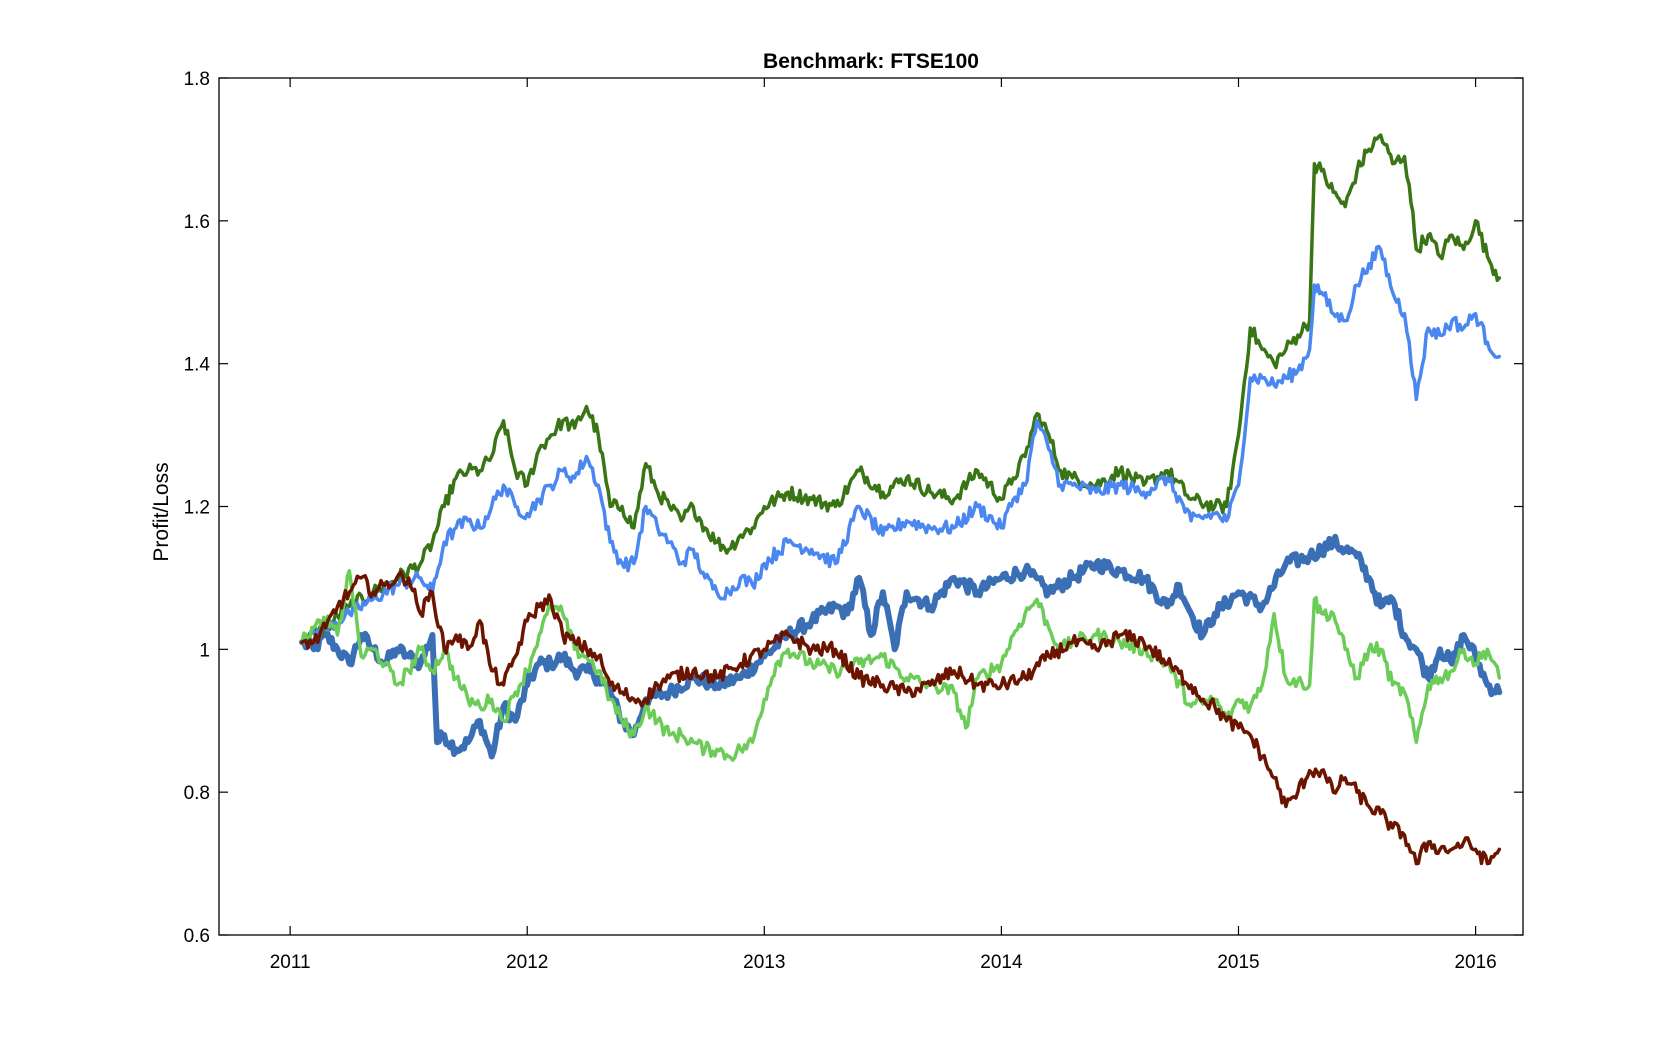 This screenshot has width=1666, height=1046. Describe the element at coordinates (197, 936) in the screenshot. I see `y-tick-label: 0.6` at that location.